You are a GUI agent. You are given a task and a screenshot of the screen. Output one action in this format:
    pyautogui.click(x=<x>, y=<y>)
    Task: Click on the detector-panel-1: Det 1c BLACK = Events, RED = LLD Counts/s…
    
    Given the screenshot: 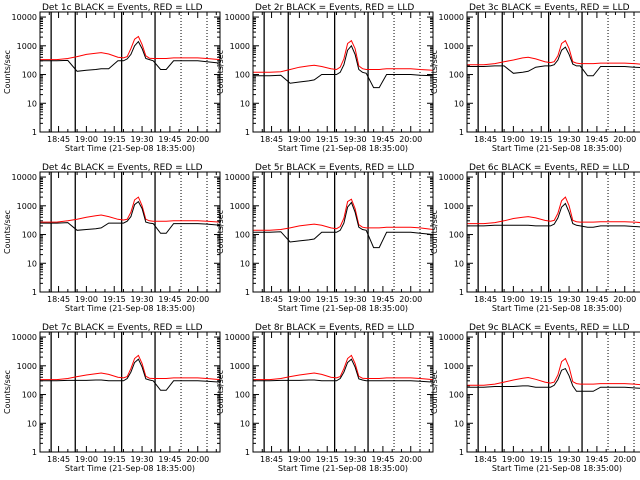 What is the action you would take?
    pyautogui.click(x=112, y=78)
    